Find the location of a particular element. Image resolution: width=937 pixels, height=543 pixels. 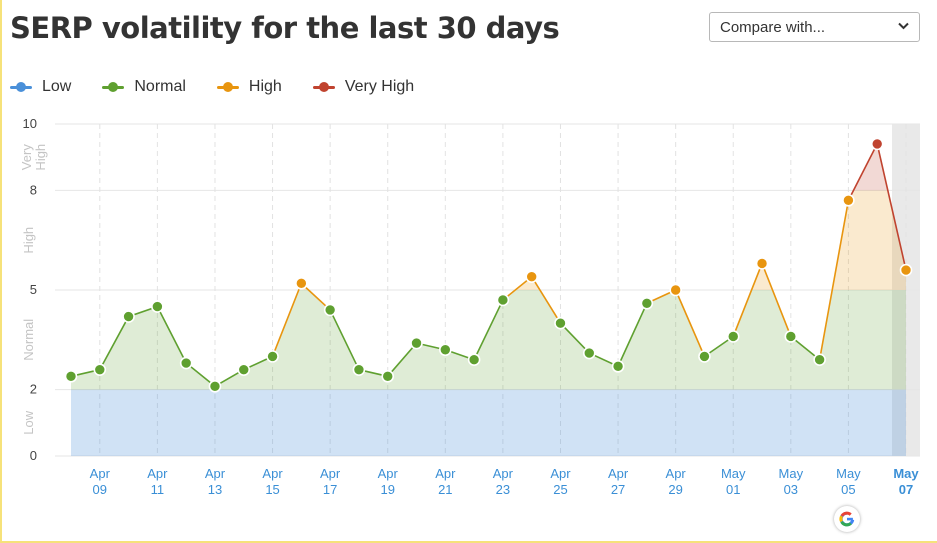

y-tick-label: 2 is located at coordinates (33, 389).